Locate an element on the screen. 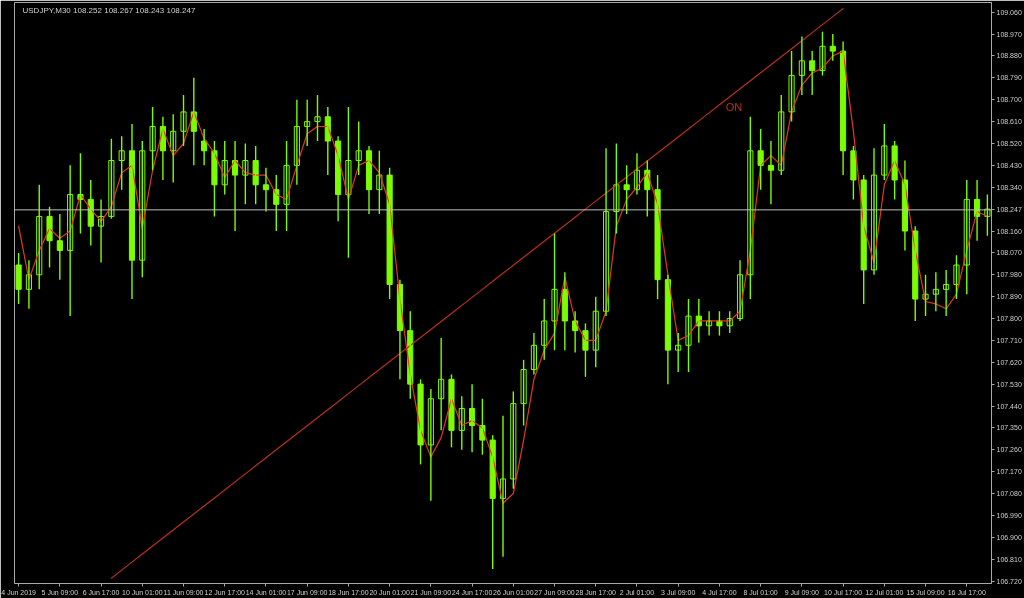 The height and width of the screenshot is (598, 1024). chart-title: USDJPY,M30 108.252 108.267 108.243 108.247 is located at coordinates (109, 10).